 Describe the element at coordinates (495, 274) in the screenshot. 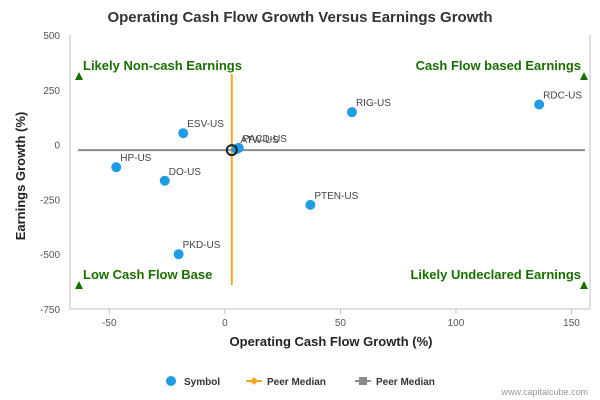

I see `quadrant-label-bottom-right: Likely Undeclared Earnings` at that location.